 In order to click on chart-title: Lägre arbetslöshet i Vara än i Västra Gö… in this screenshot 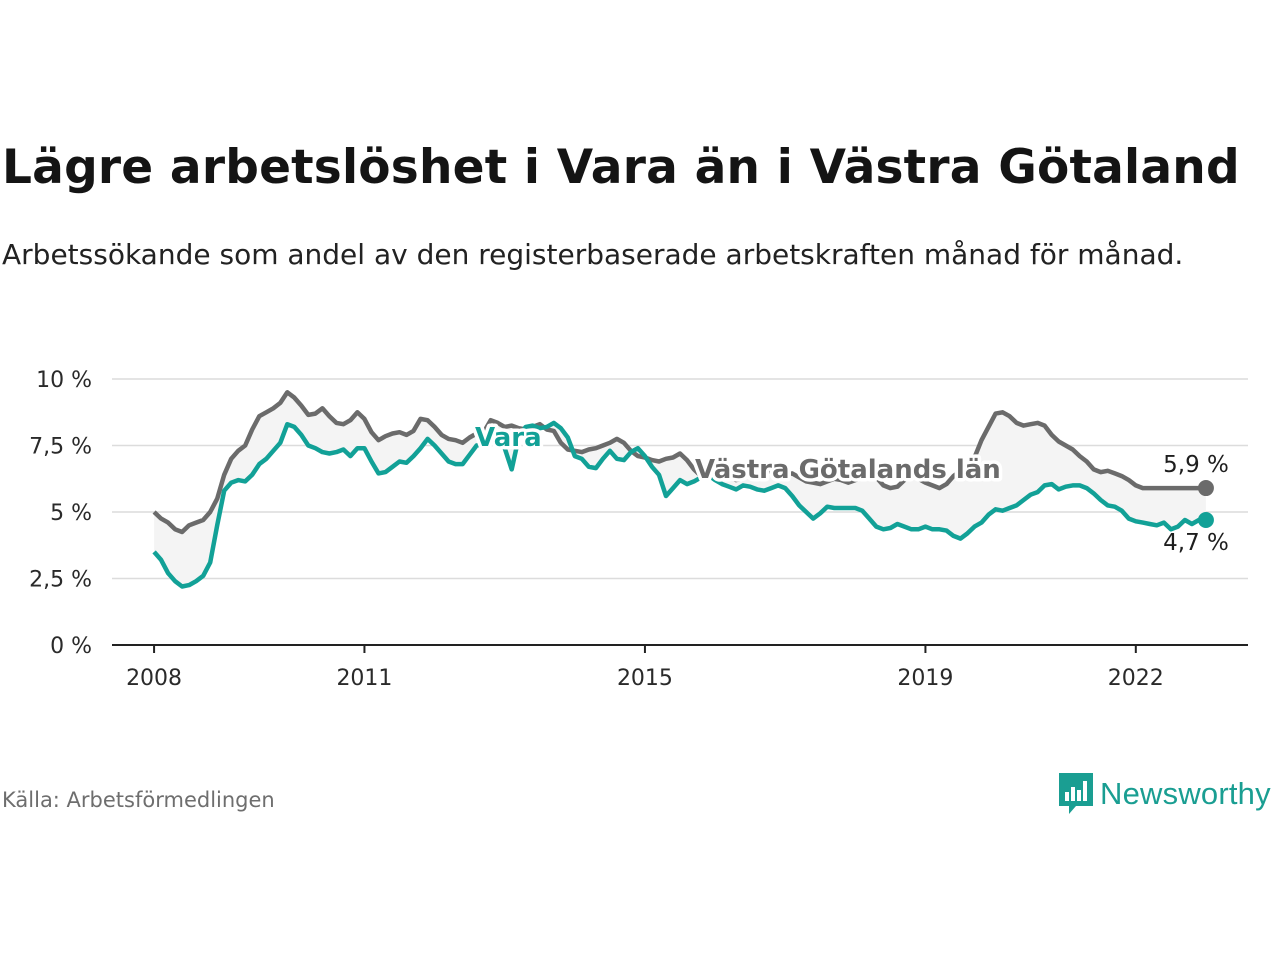, I will do `click(621, 167)`.